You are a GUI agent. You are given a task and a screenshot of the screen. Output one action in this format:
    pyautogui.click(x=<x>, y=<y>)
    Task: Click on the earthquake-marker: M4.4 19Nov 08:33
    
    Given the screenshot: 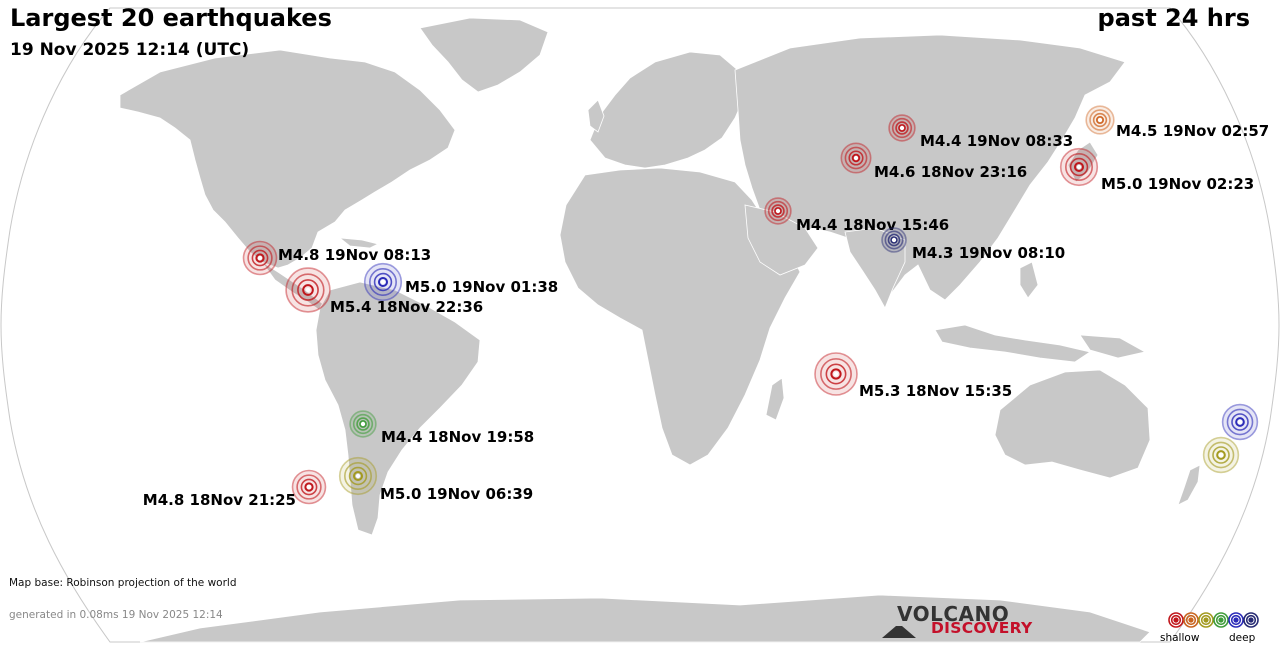 What is the action you would take?
    pyautogui.click(x=980, y=132)
    